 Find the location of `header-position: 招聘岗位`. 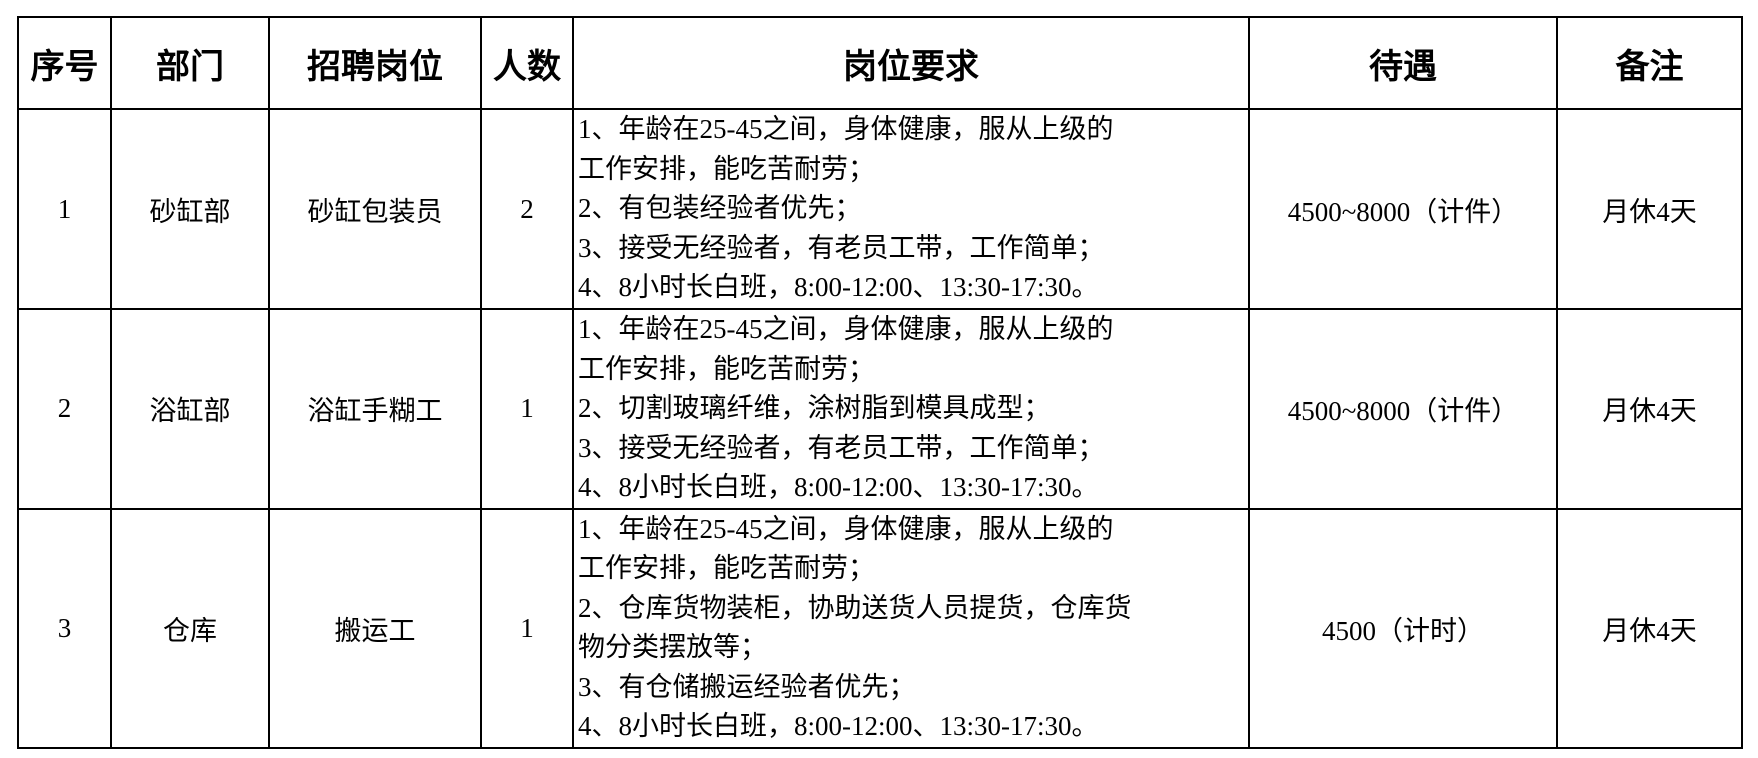

header-position: 招聘岗位 is located at coordinates (375, 63).